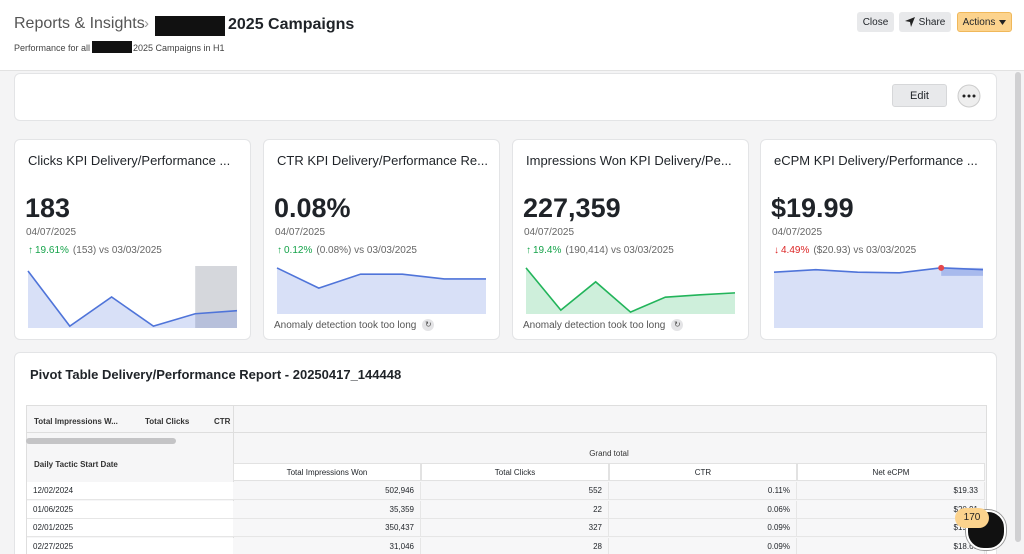  Describe the element at coordinates (1018, 307) in the screenshot. I see `page-scrollbar` at that location.